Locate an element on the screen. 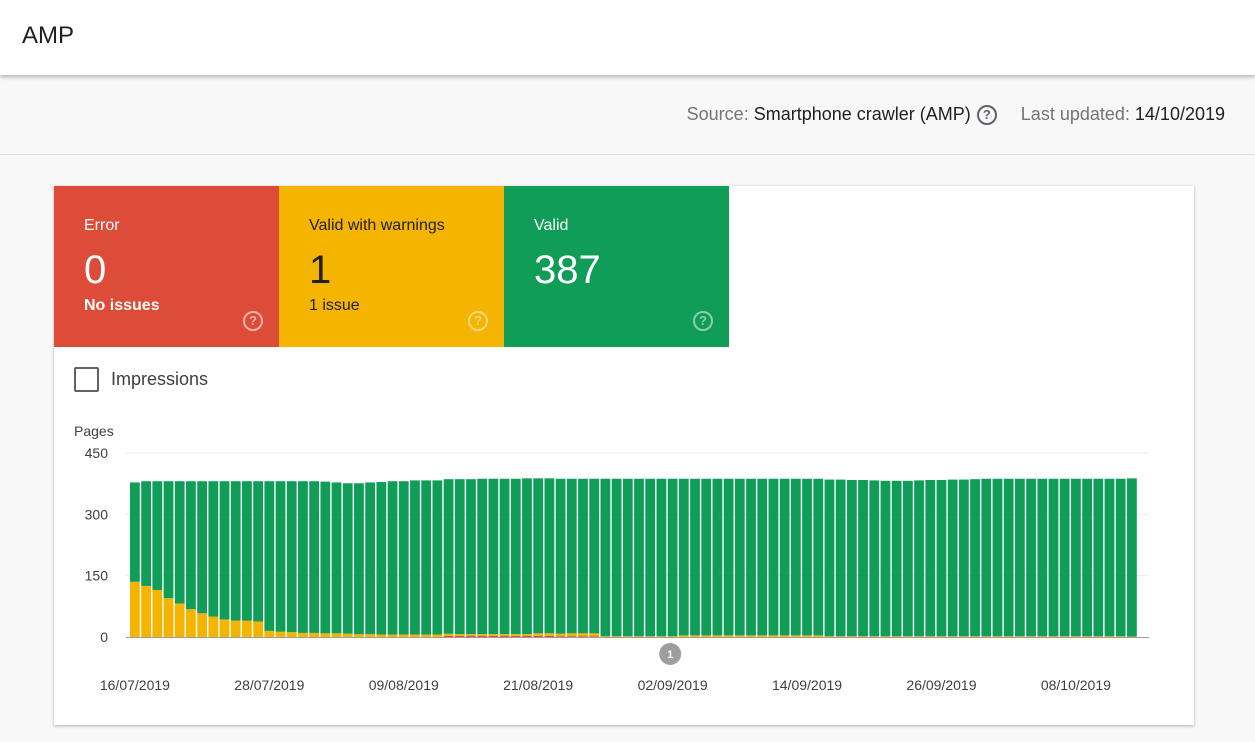  warning-tile: Valid with warnings 1 1 issue ? is located at coordinates (391, 266).